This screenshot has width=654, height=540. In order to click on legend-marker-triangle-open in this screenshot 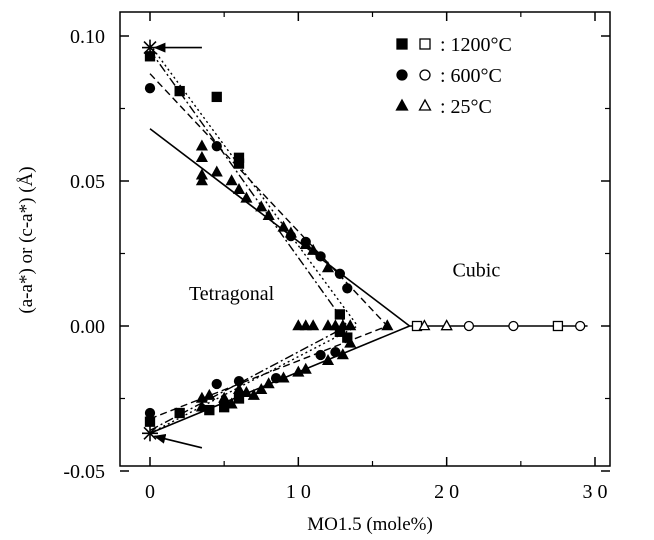, I will do `click(425, 104)`.